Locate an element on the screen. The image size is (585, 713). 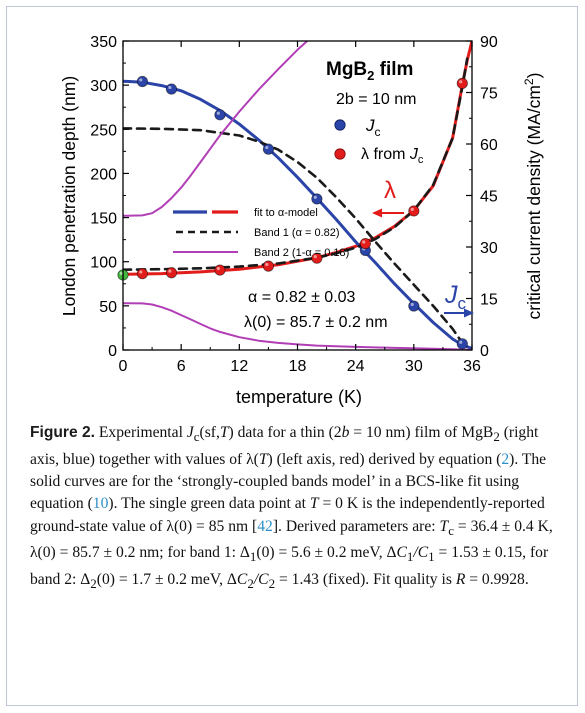
x-tick-label-2: 12 is located at coordinates (239, 366).